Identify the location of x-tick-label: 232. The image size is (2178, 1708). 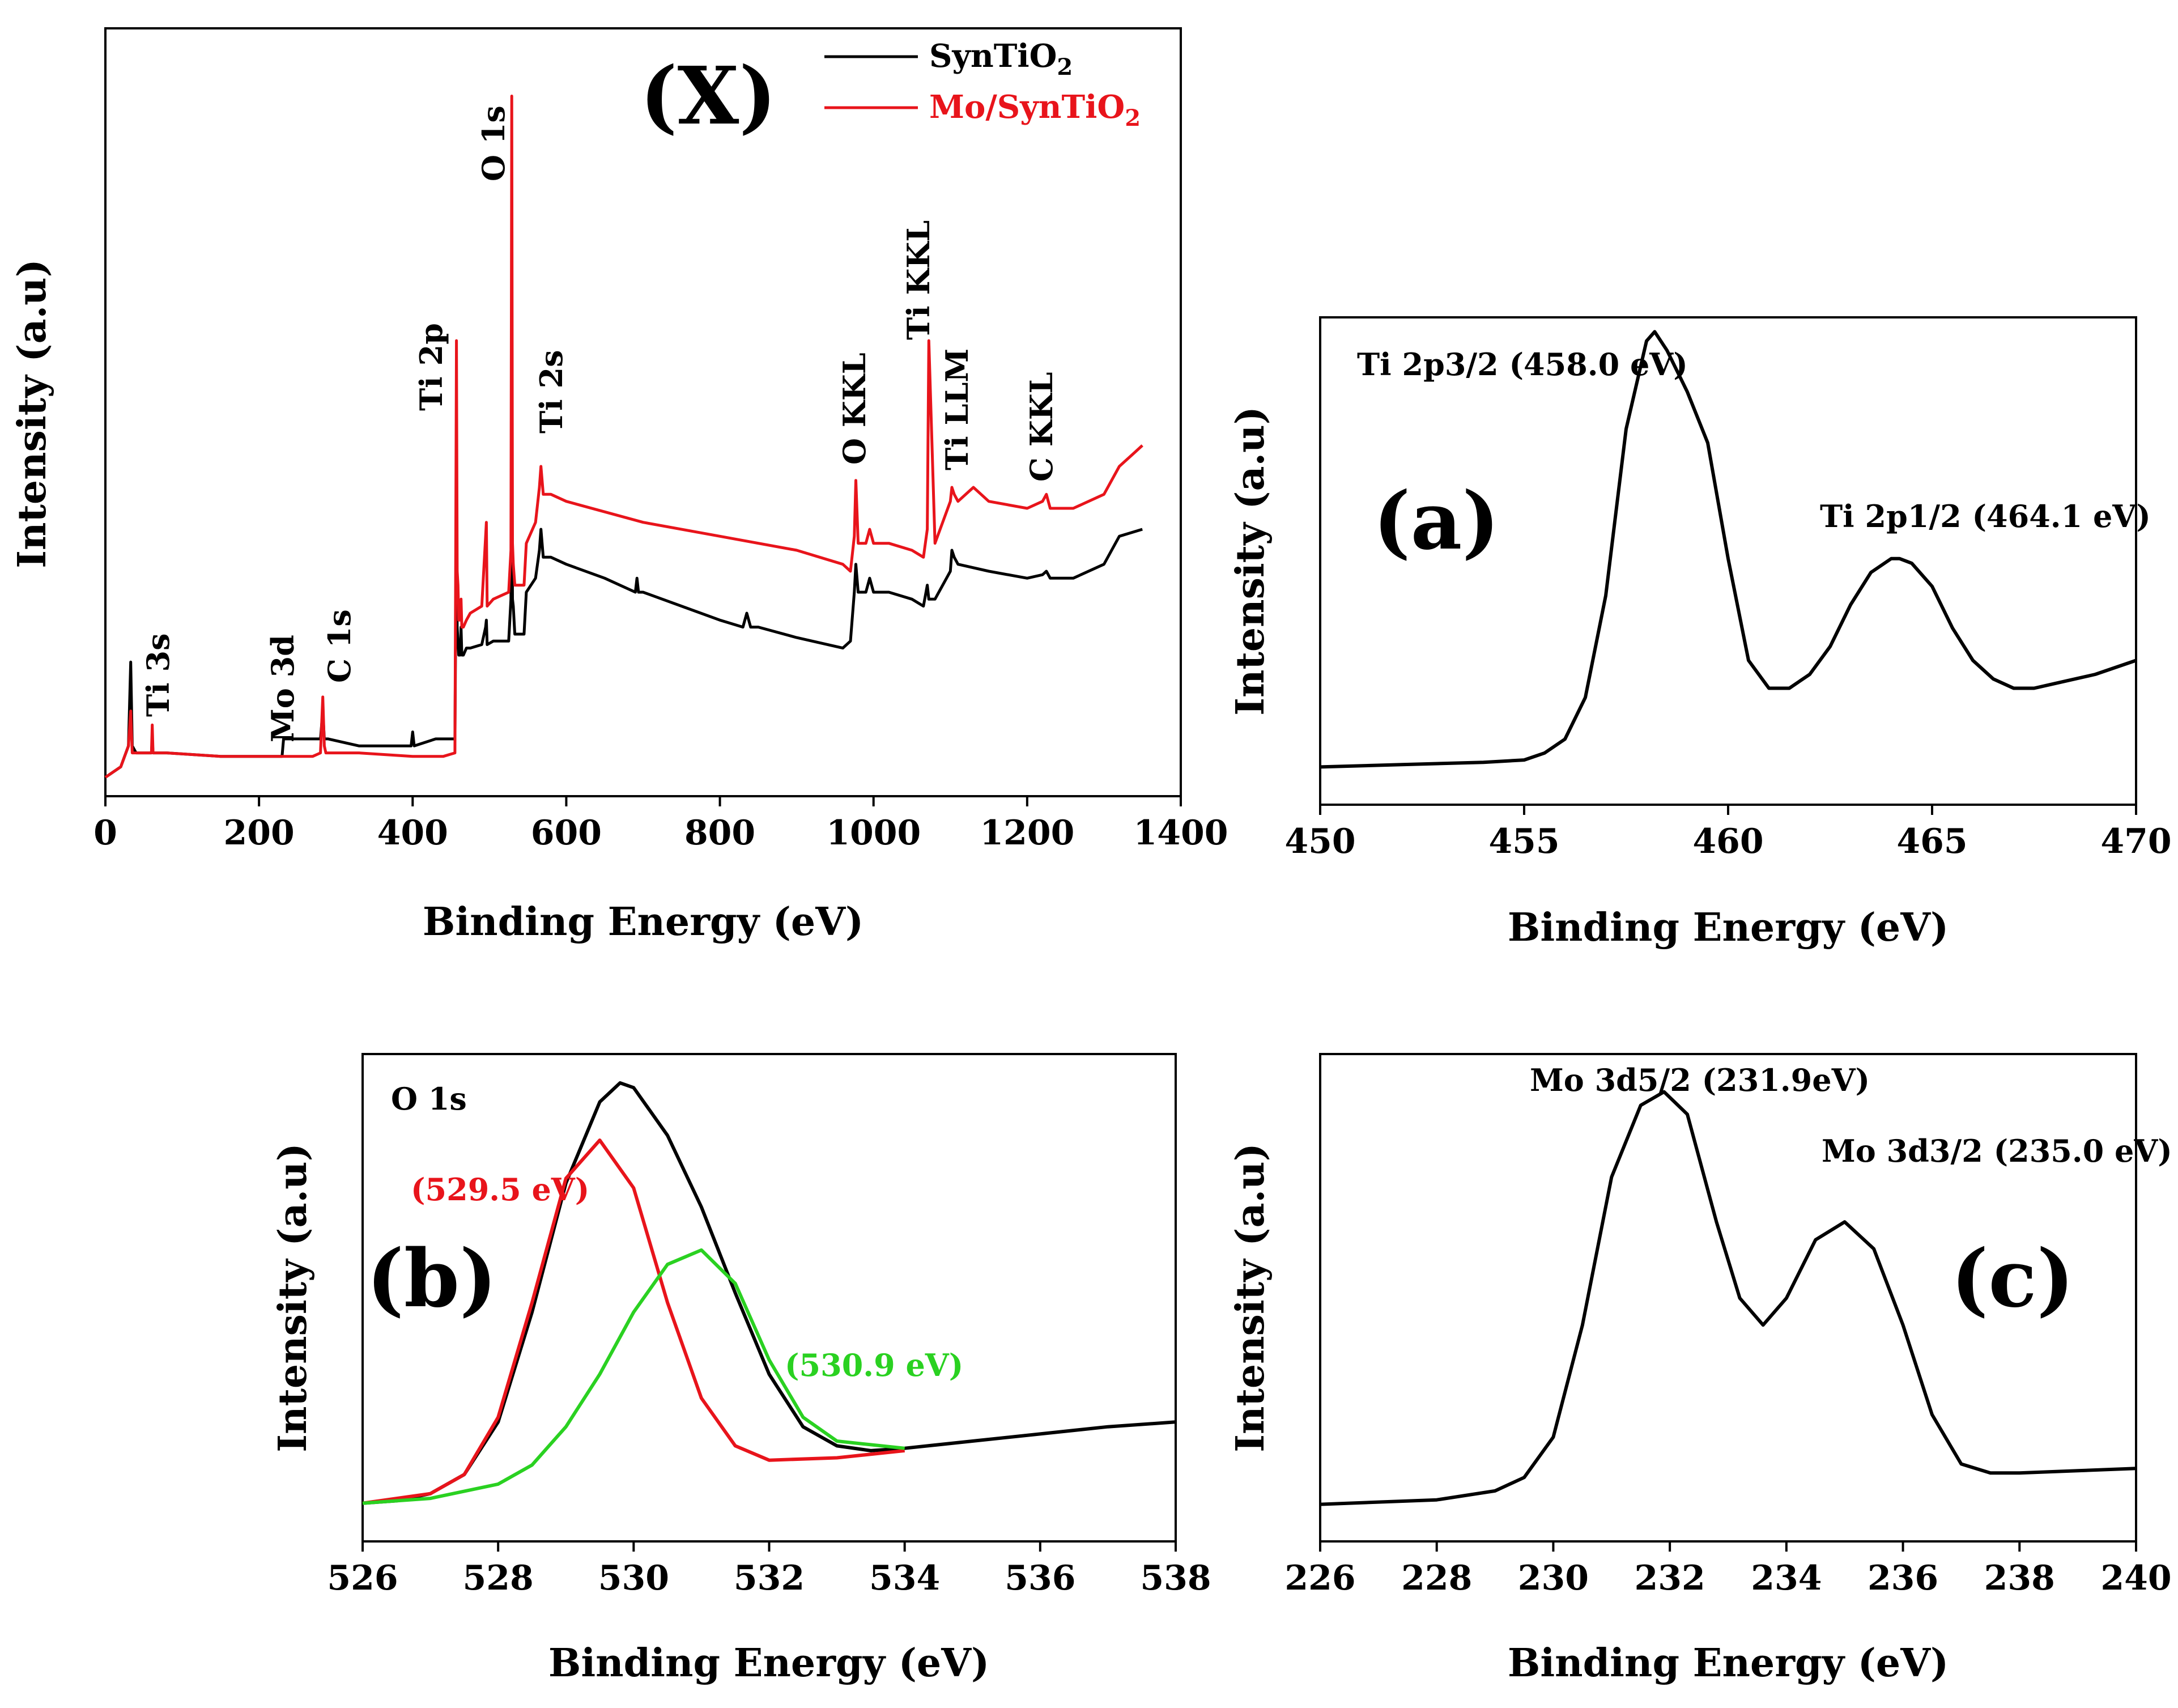
(1670, 1578).